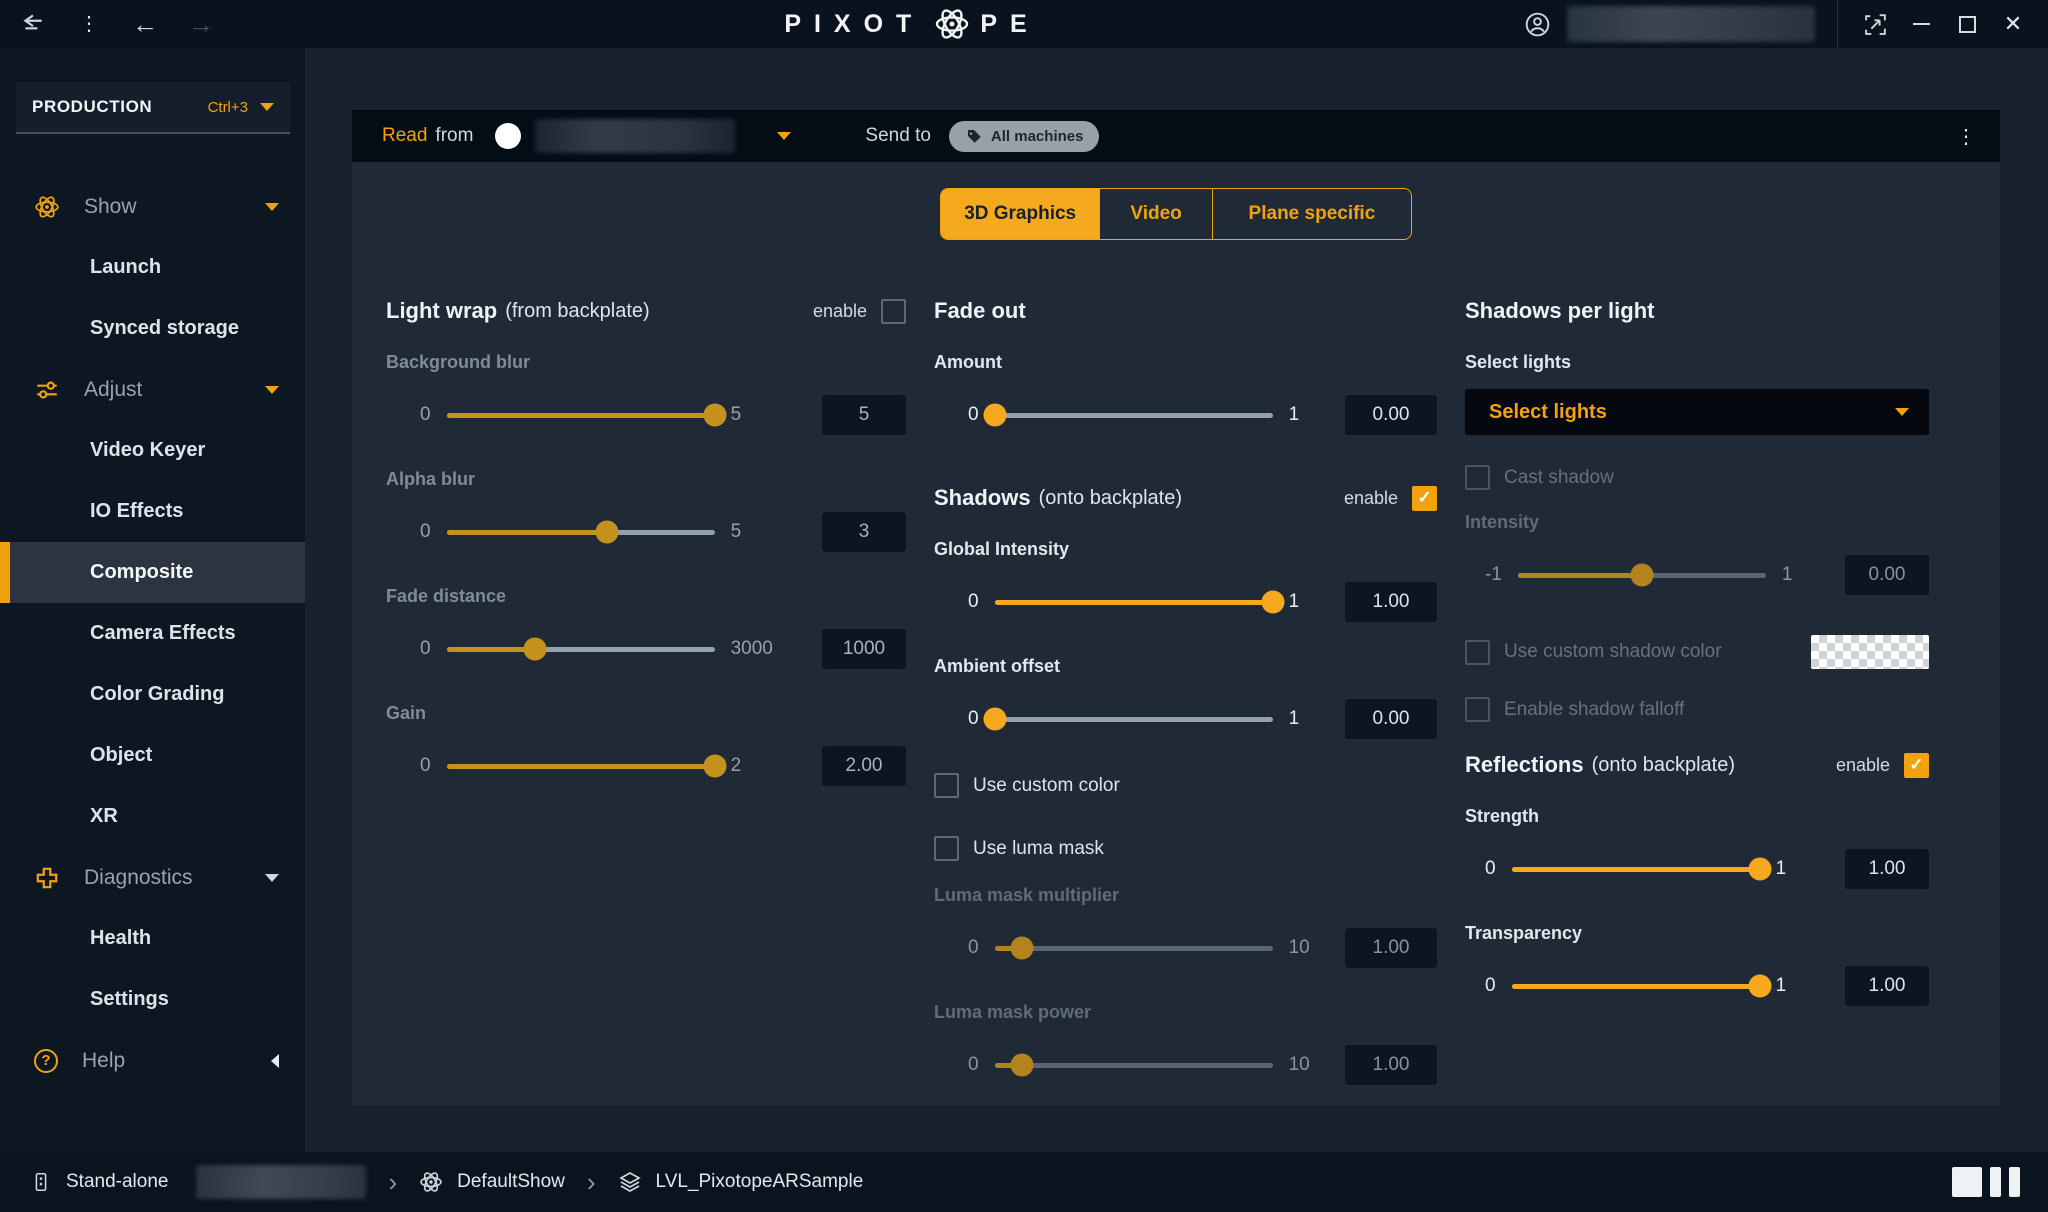 The height and width of the screenshot is (1212, 2048). Describe the element at coordinates (1155, 214) in the screenshot. I see `tab-video: Video` at that location.